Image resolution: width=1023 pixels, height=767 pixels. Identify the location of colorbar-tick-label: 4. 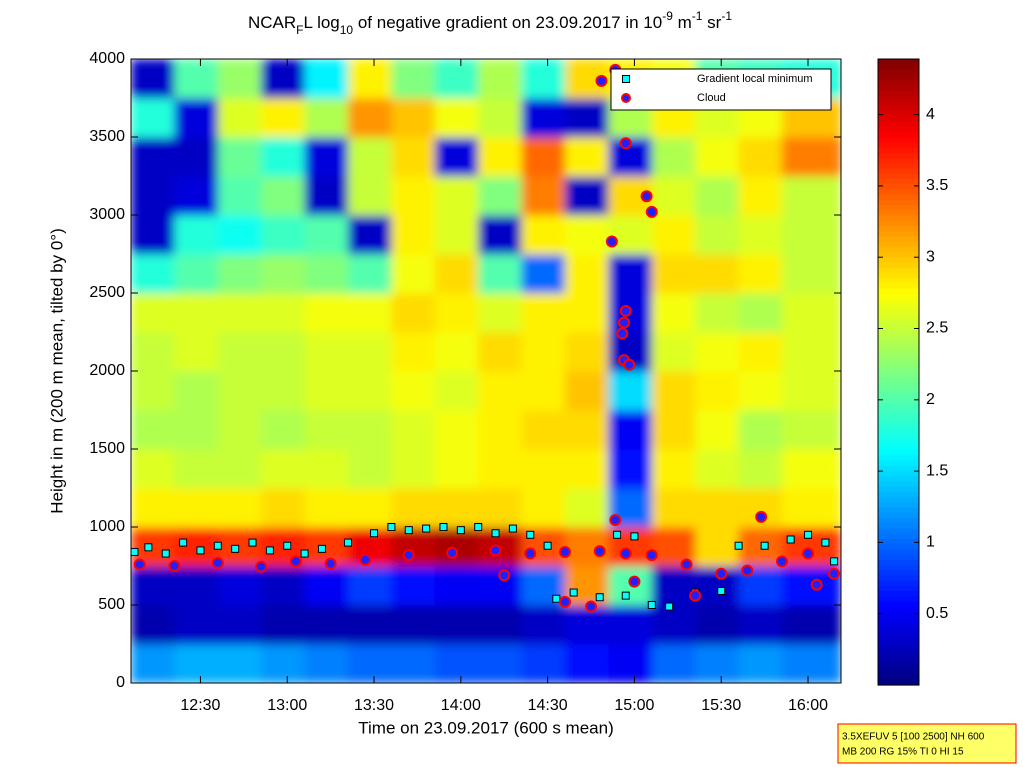
(930, 114).